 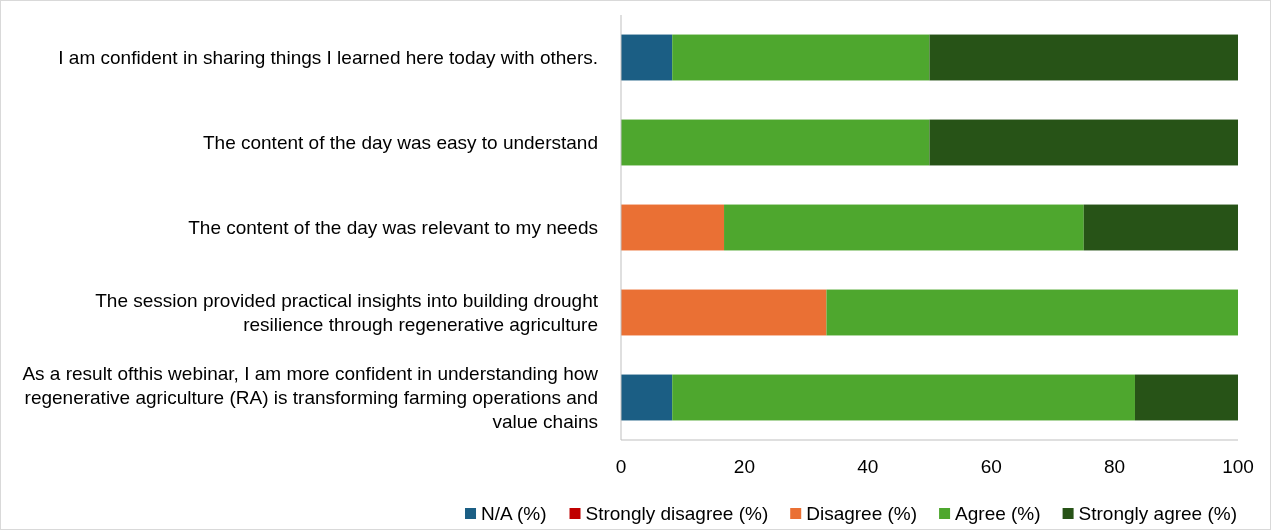 What do you see at coordinates (862, 513) in the screenshot?
I see `legend-label: Disagree (%)` at bounding box center [862, 513].